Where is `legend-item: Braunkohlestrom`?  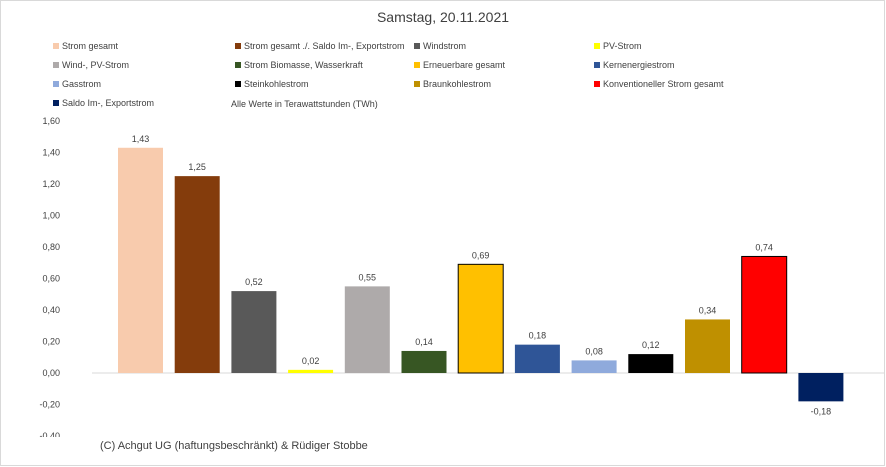
legend-item: Braunkohlestrom is located at coordinates (452, 84).